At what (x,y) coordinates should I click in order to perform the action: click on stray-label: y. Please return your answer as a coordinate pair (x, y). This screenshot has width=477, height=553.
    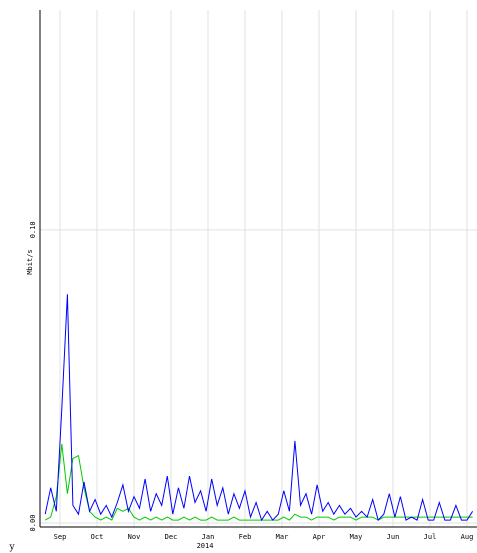
    Looking at the image, I should click on (11, 548).